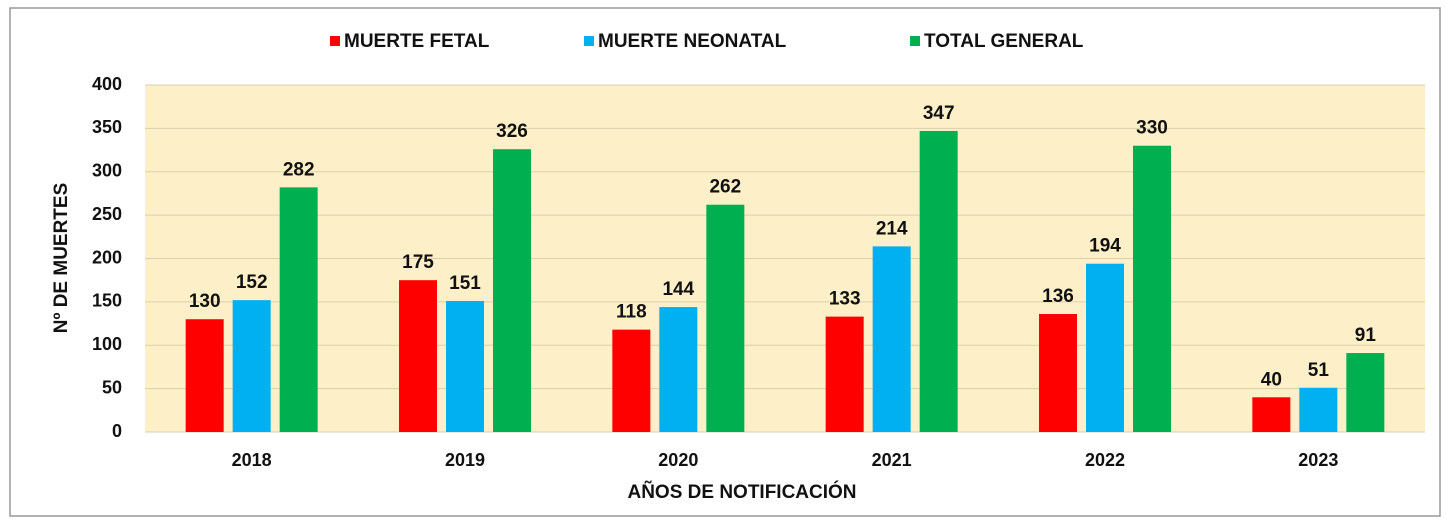  What do you see at coordinates (939, 113) in the screenshot?
I see `data-label: 347` at bounding box center [939, 113].